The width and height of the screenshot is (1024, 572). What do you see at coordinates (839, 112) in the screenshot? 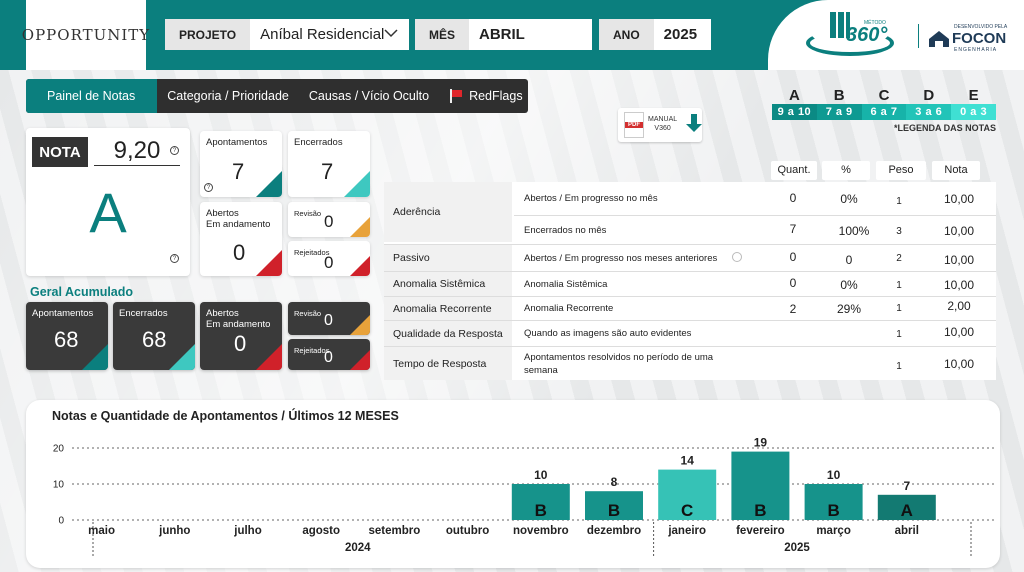
I see `legend-range: 7 a 9` at bounding box center [839, 112].